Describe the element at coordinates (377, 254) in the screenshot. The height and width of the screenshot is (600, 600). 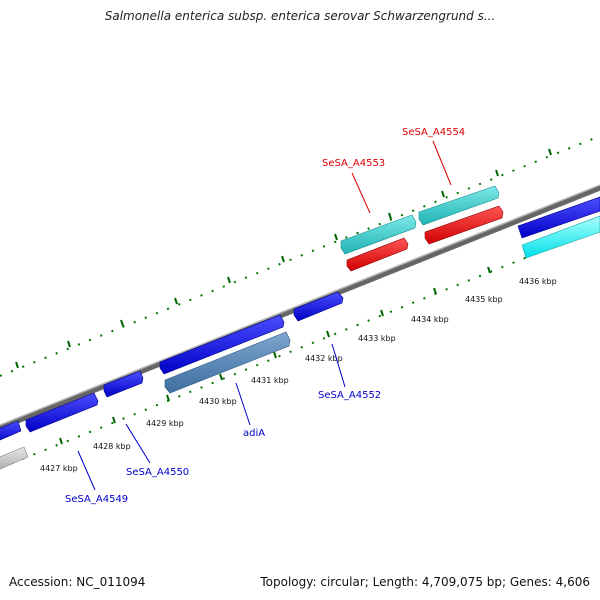
I see `gene-SeSA_A4553` at that location.